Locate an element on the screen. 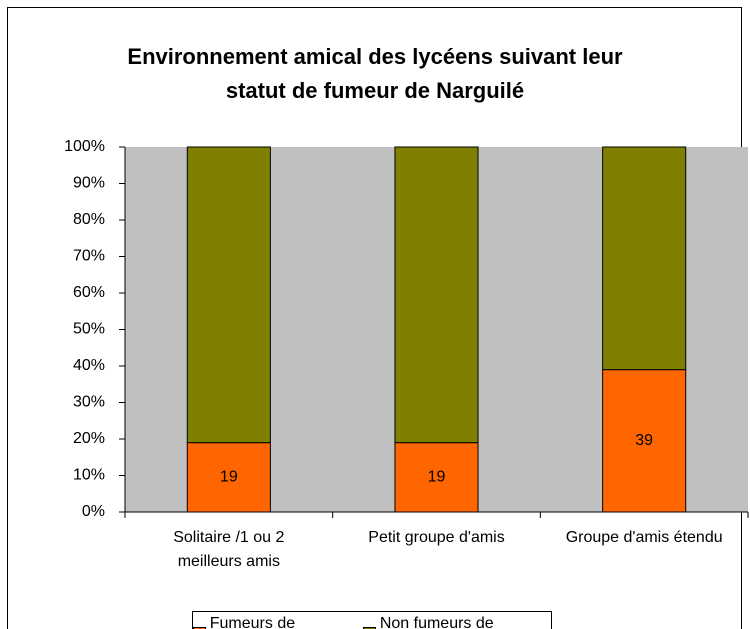 The height and width of the screenshot is (629, 750). data-label: 39 is located at coordinates (644, 440).